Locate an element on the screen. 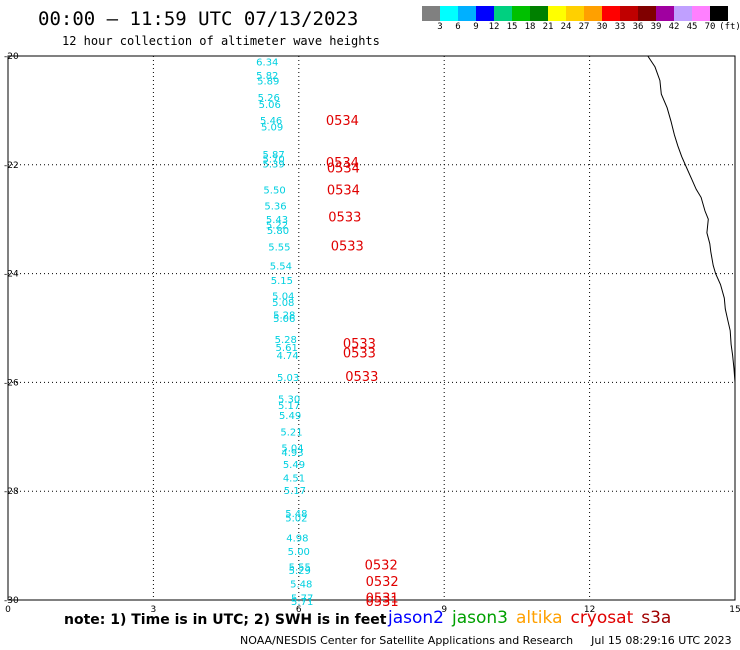 Image resolution: width=740 pixels, height=650 pixels. wave-height-label: 5.55 is located at coordinates (300, 567).